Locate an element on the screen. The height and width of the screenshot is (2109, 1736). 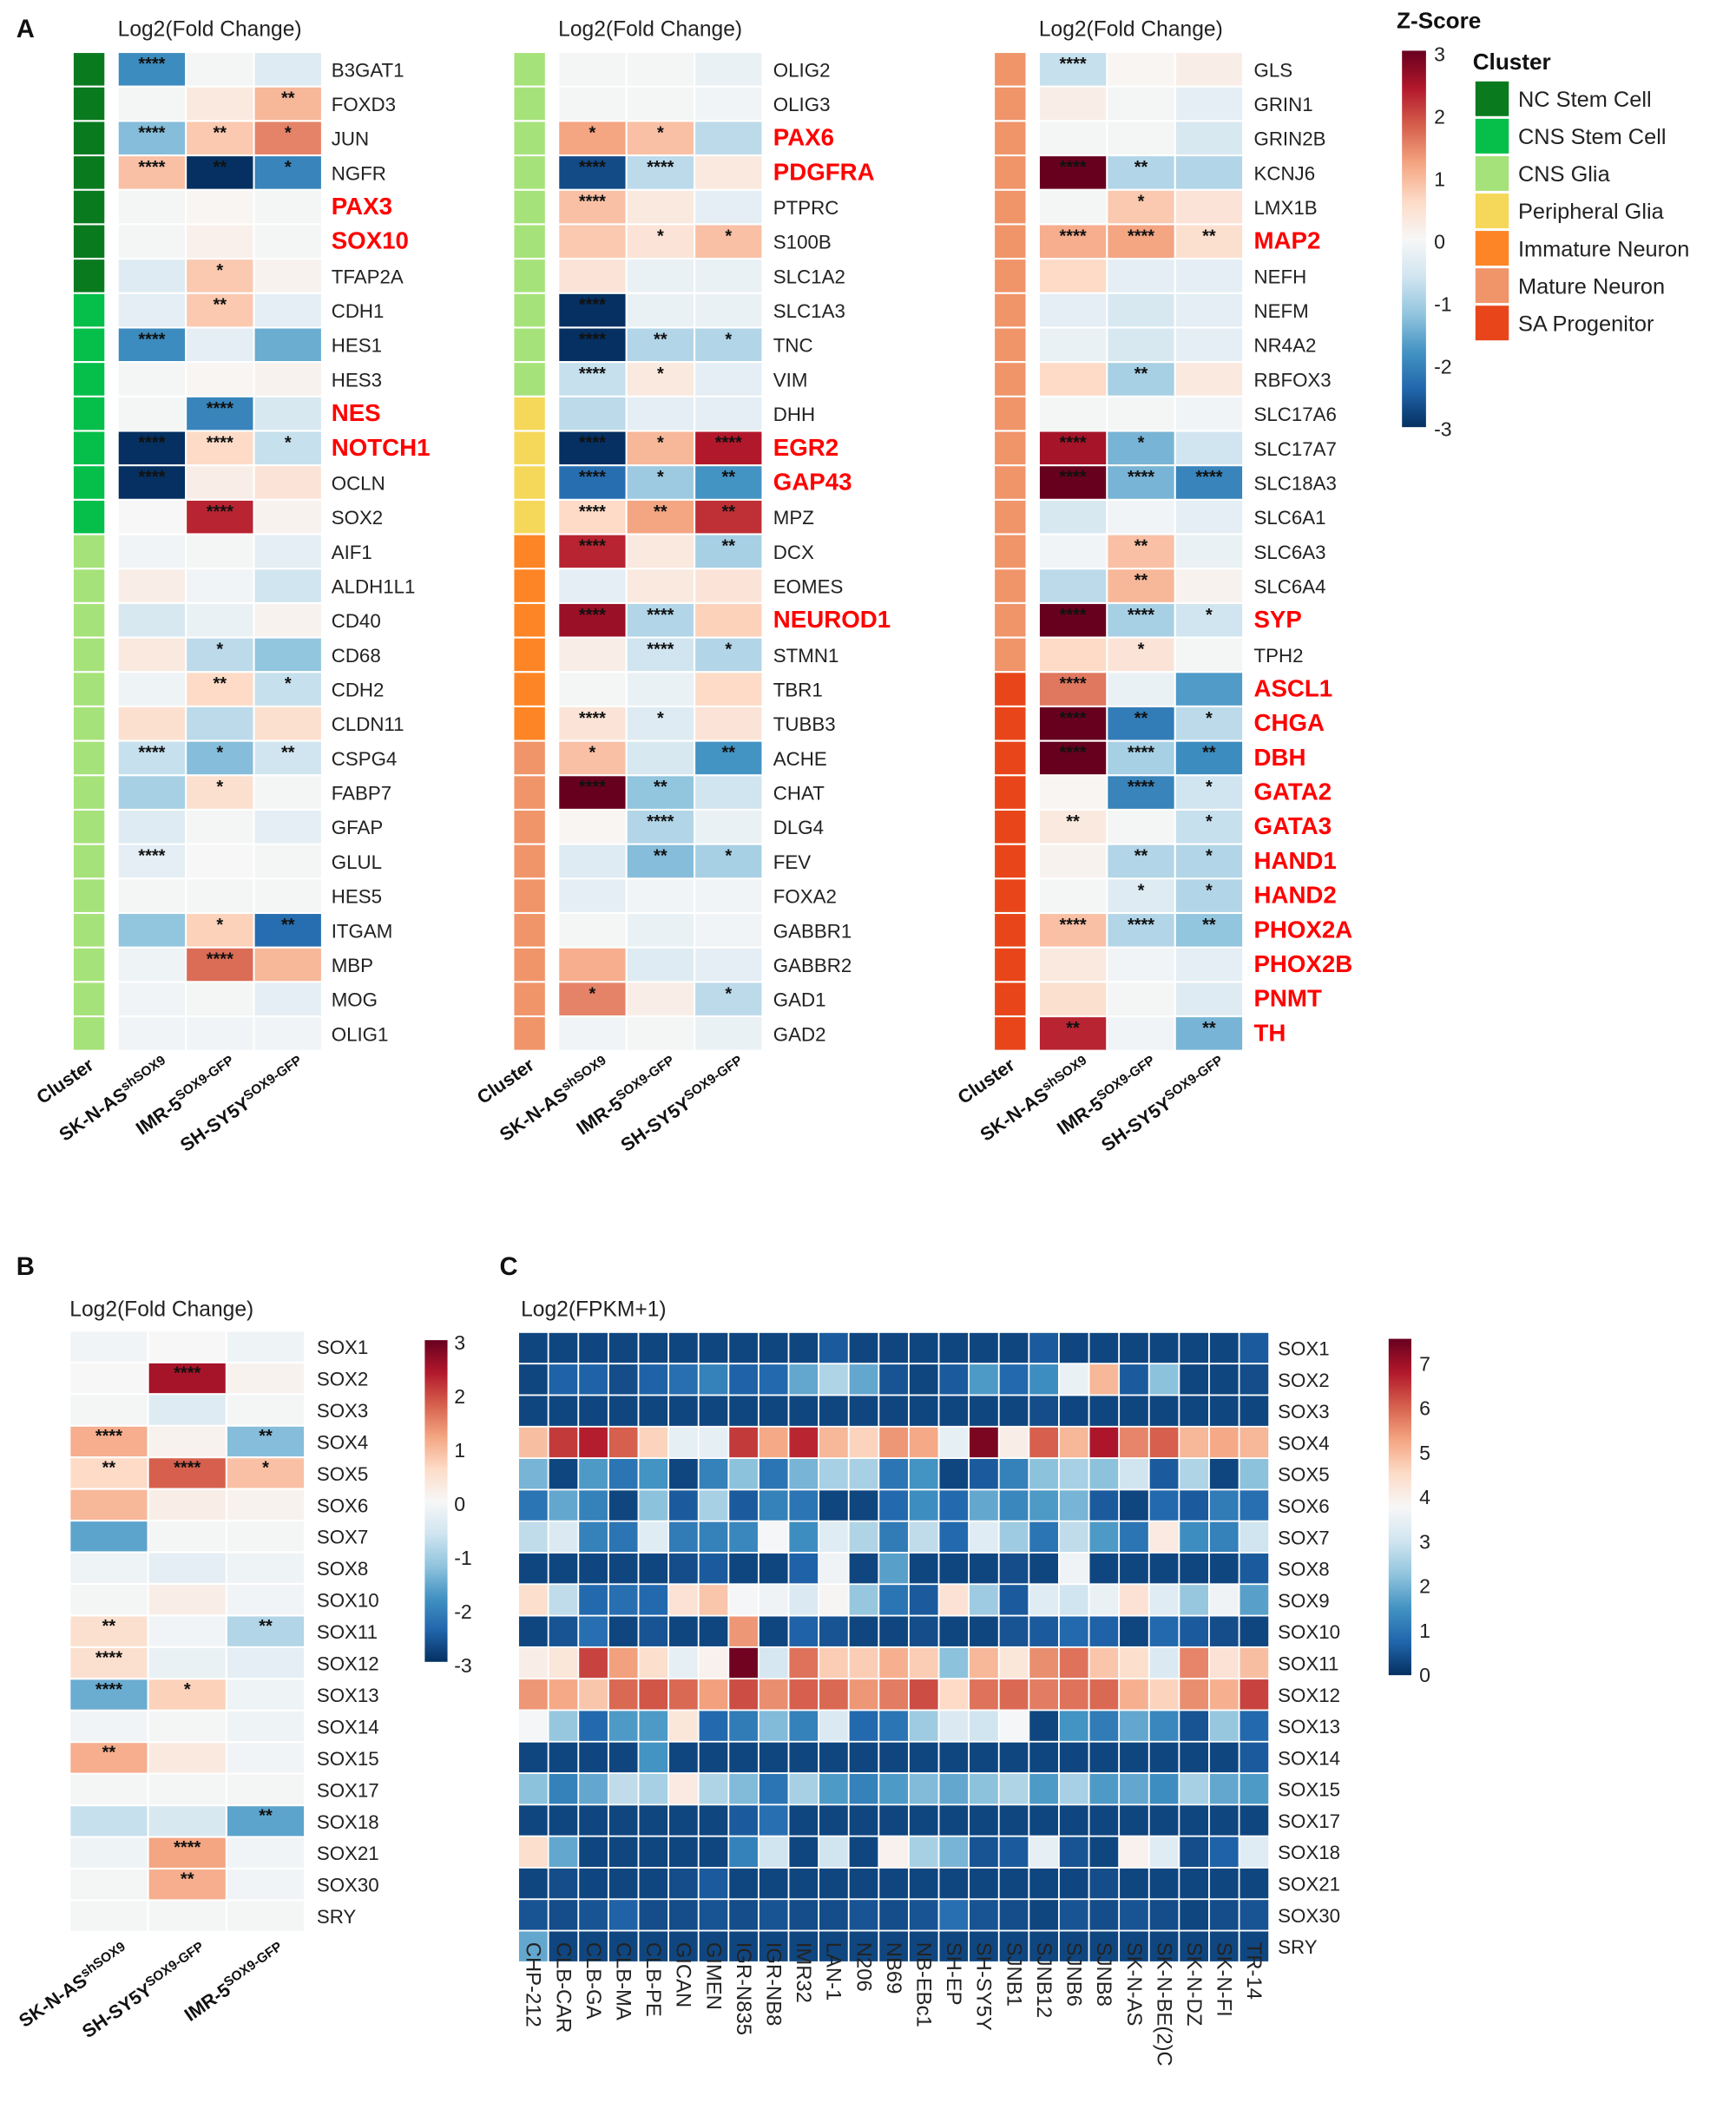
cell-line-label: CLB-MA is located at coordinates (623, 1981).